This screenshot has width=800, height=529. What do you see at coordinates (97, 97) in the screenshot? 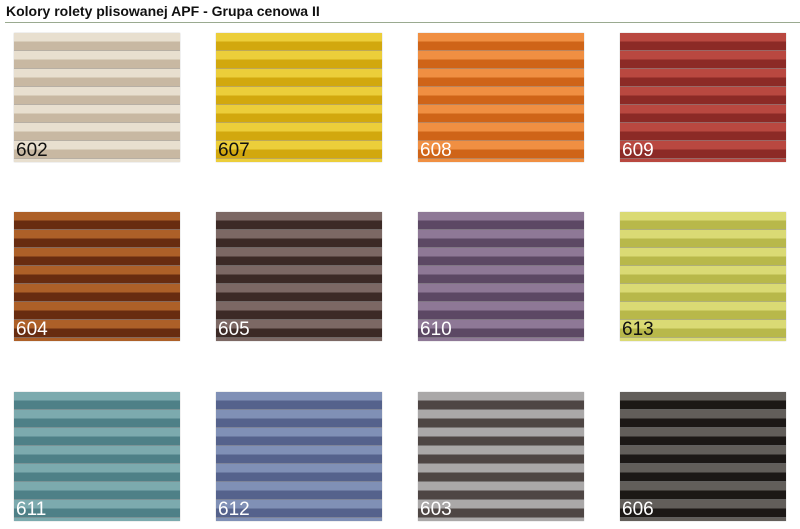
I see `color-swatch-602: 602` at bounding box center [97, 97].